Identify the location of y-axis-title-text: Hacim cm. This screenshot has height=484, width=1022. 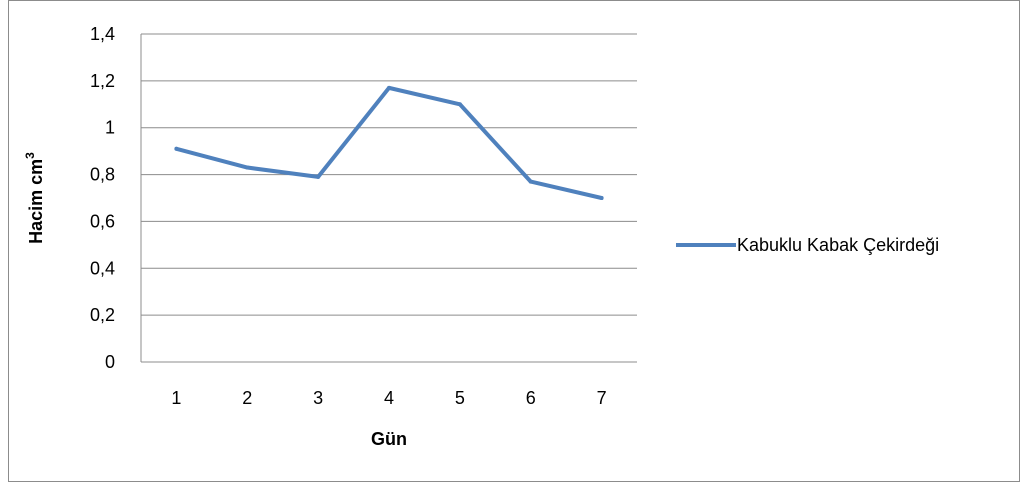
(36, 201).